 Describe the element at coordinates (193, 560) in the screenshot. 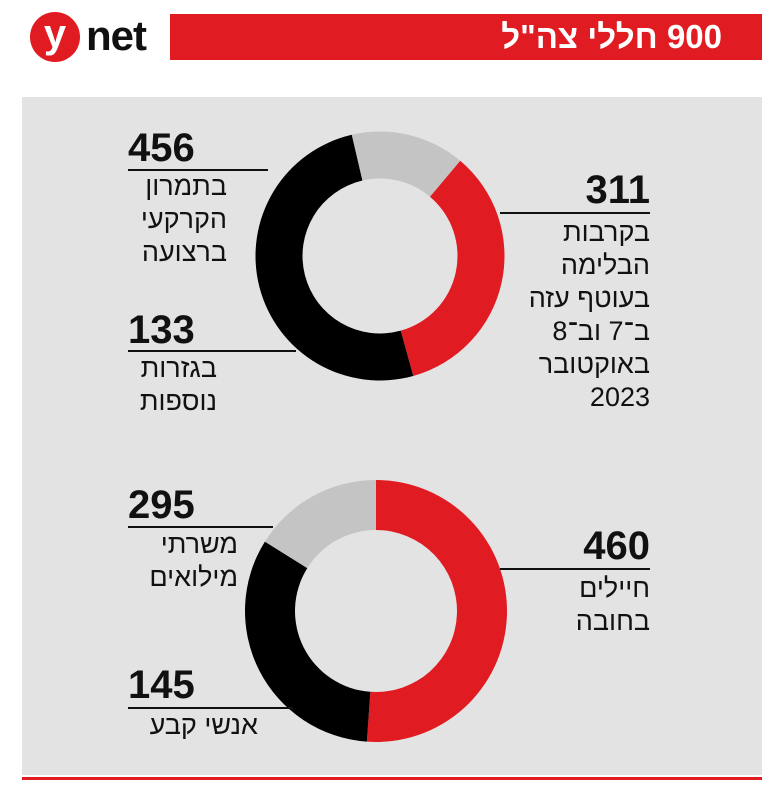

I see `data-label-text-295: משרתי מילואים` at that location.